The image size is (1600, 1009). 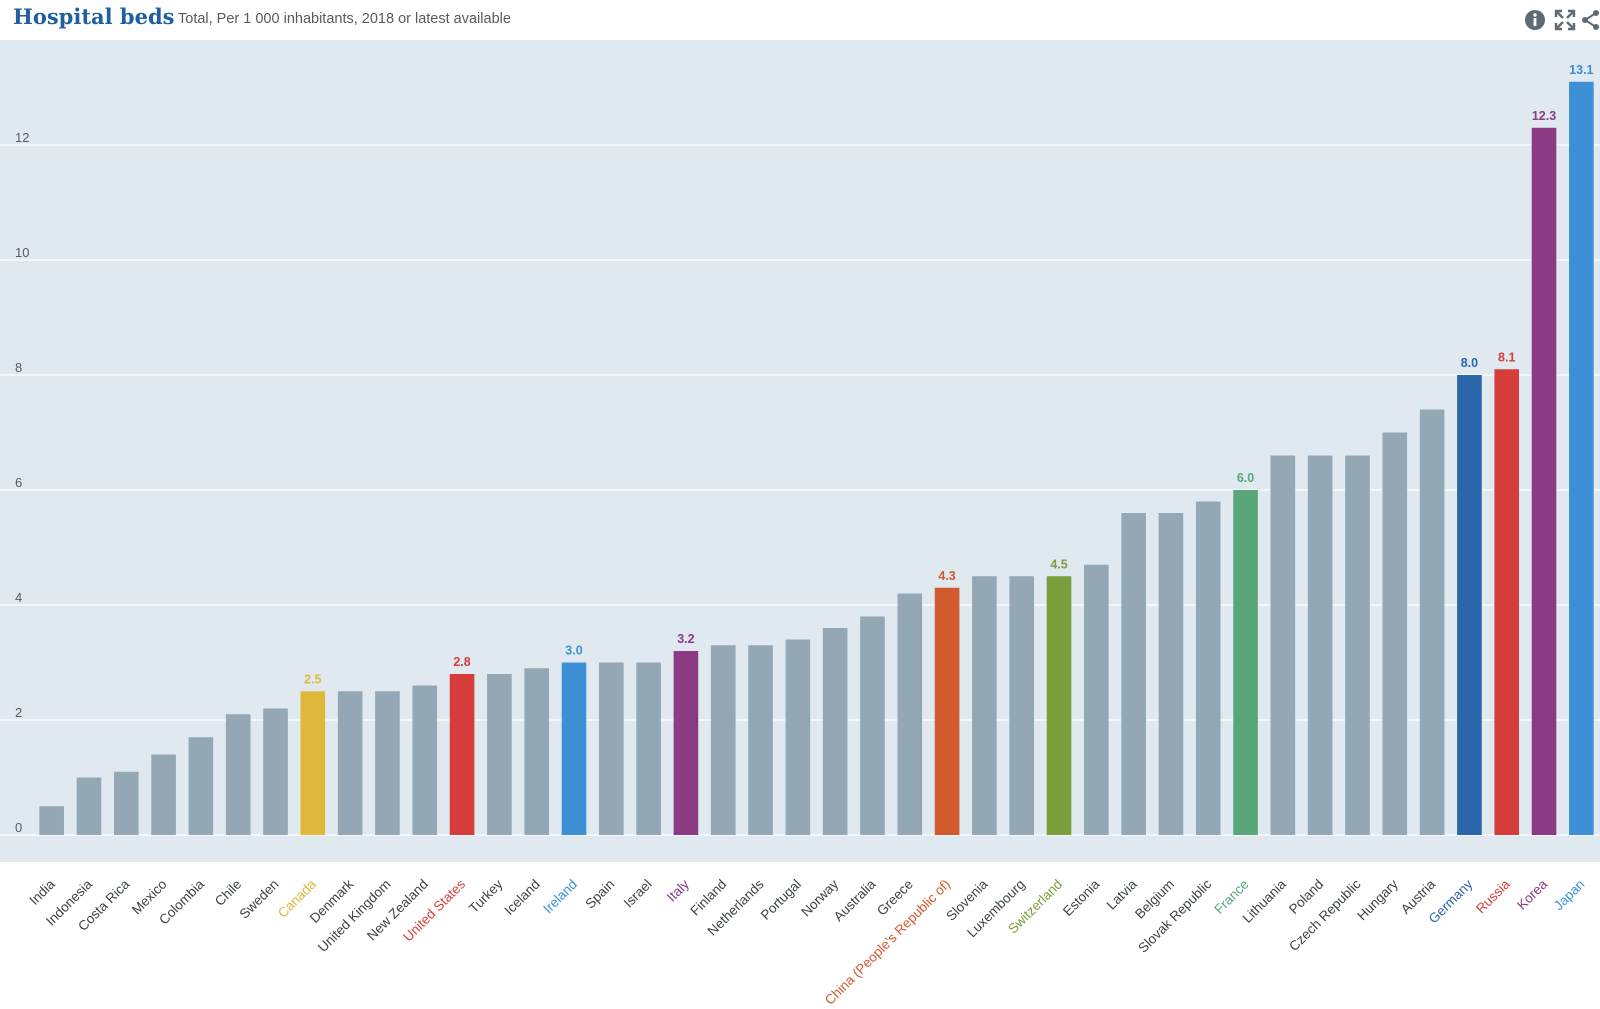 I want to click on y-axis: 0 2 4 6 8 10 12, so click(x=22, y=482).